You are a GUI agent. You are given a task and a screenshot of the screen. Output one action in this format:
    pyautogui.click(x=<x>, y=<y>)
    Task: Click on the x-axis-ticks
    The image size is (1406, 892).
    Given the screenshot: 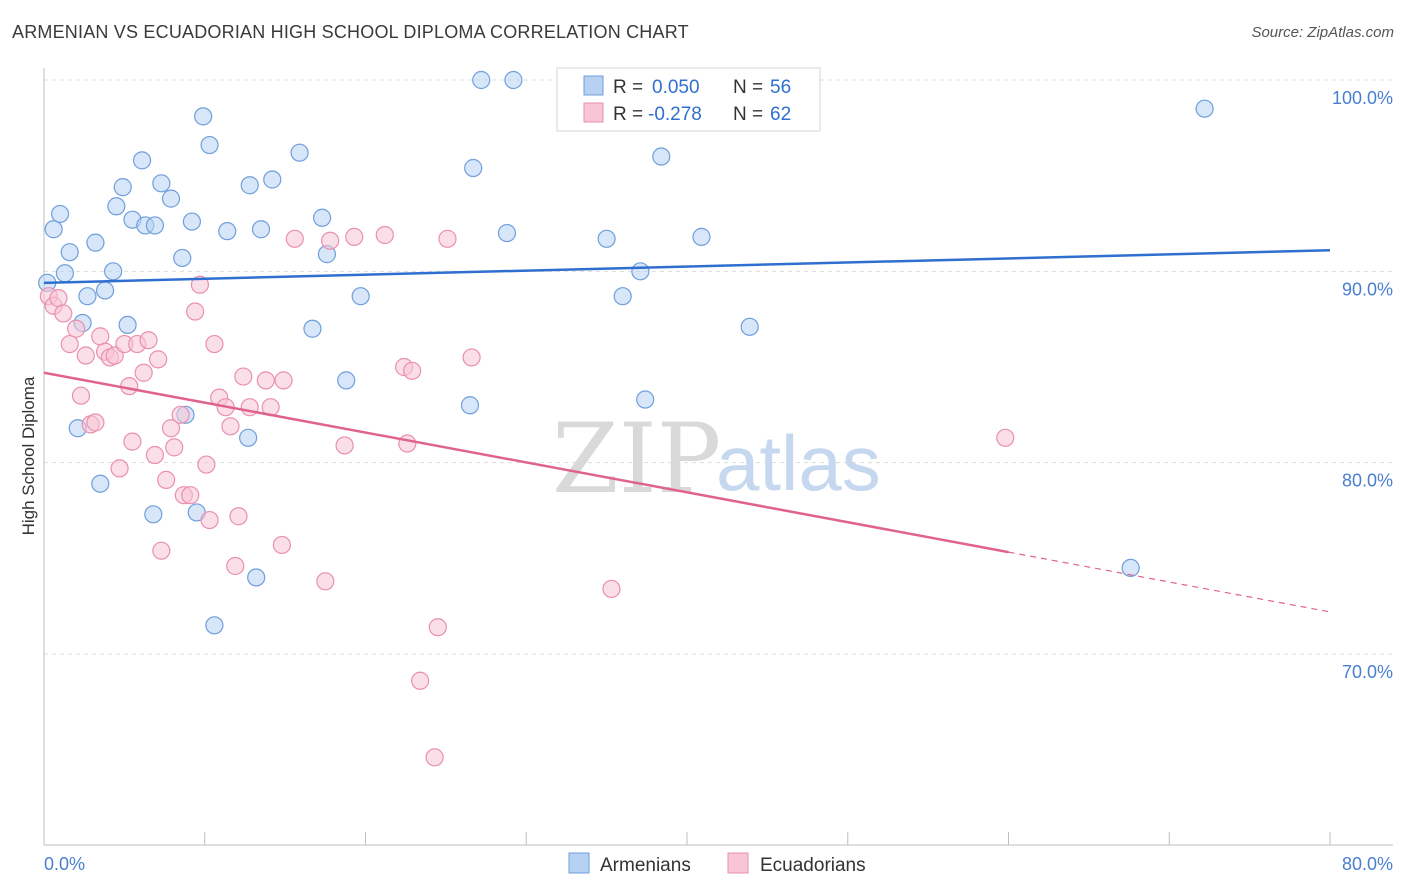 What is the action you would take?
    pyautogui.click(x=687, y=838)
    